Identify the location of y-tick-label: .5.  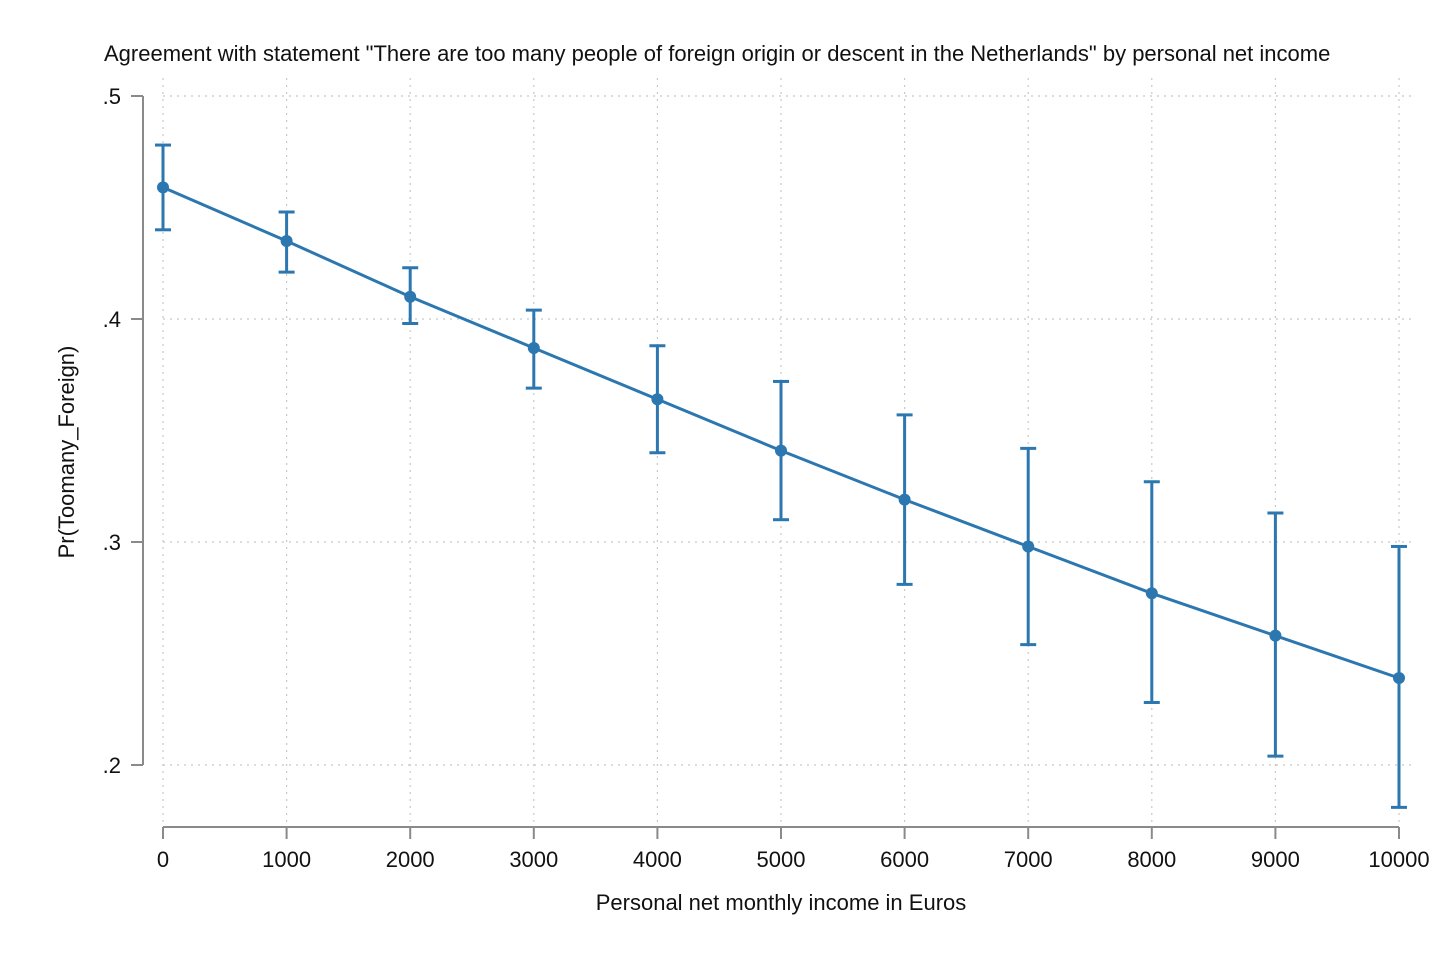
(112, 96).